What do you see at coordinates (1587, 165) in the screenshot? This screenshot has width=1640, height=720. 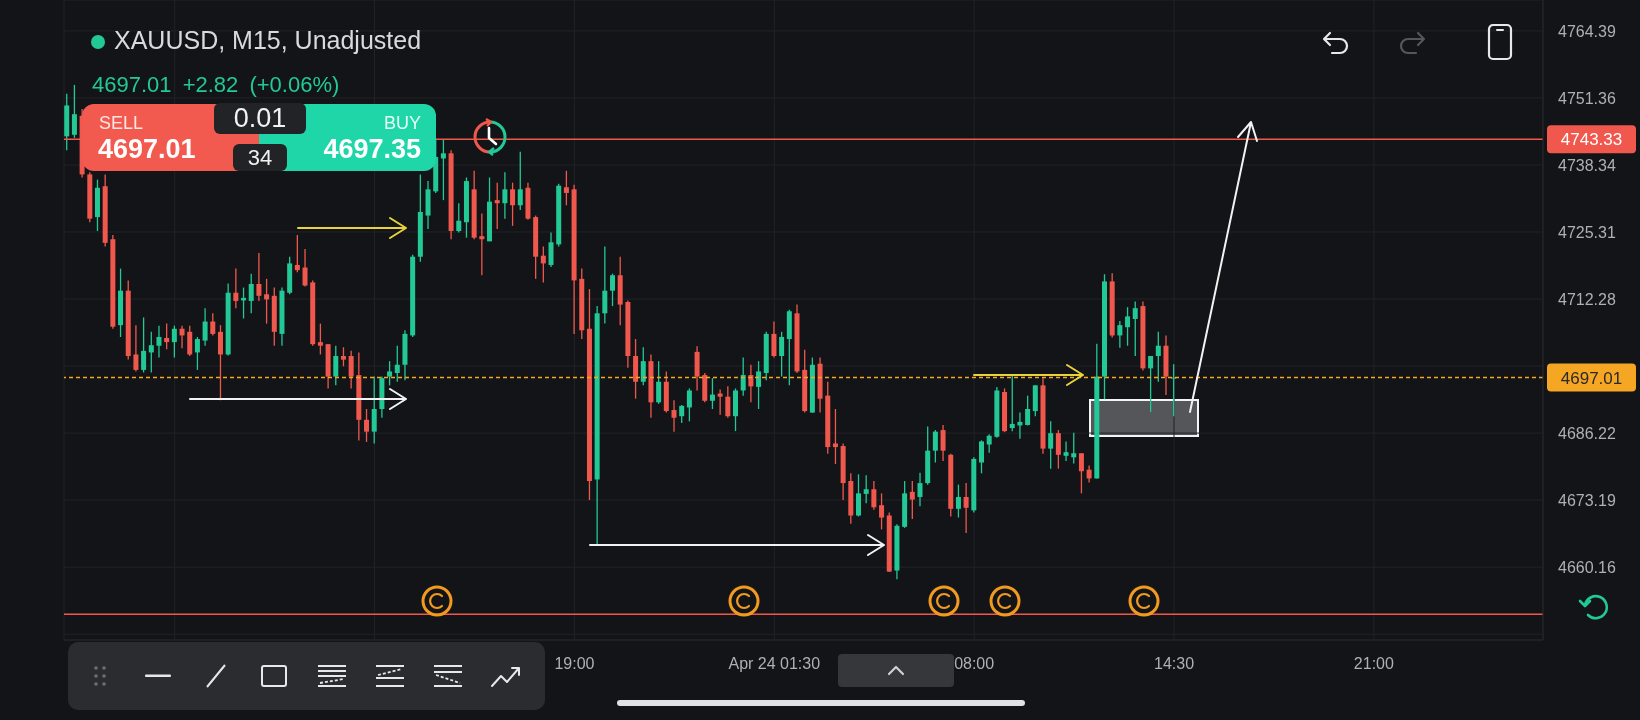 I see `y-tick-label: 4738.34` at bounding box center [1587, 165].